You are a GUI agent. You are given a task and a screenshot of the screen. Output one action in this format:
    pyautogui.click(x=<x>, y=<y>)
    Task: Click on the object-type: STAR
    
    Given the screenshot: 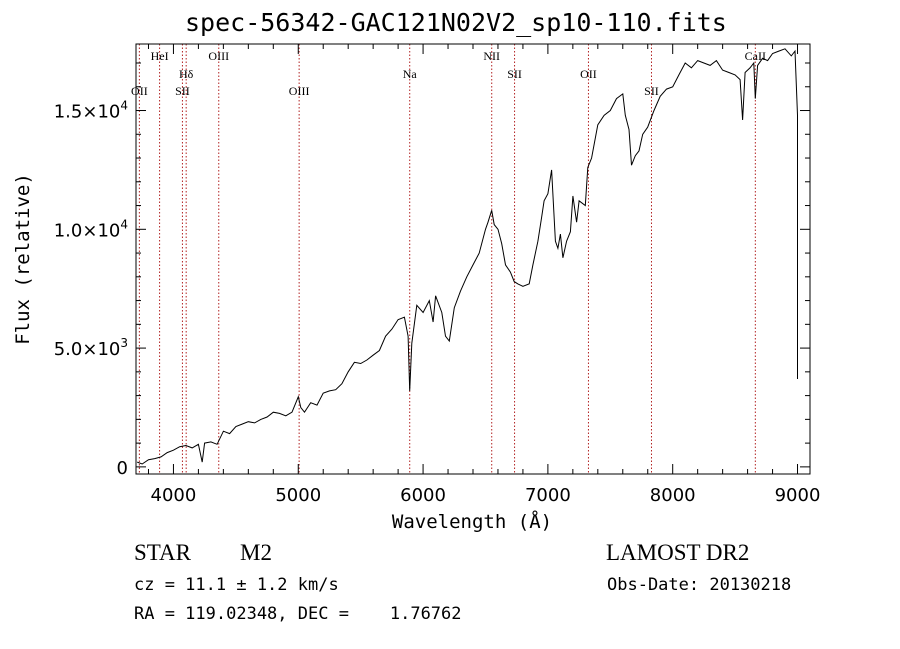 What is the action you would take?
    pyautogui.click(x=162, y=552)
    